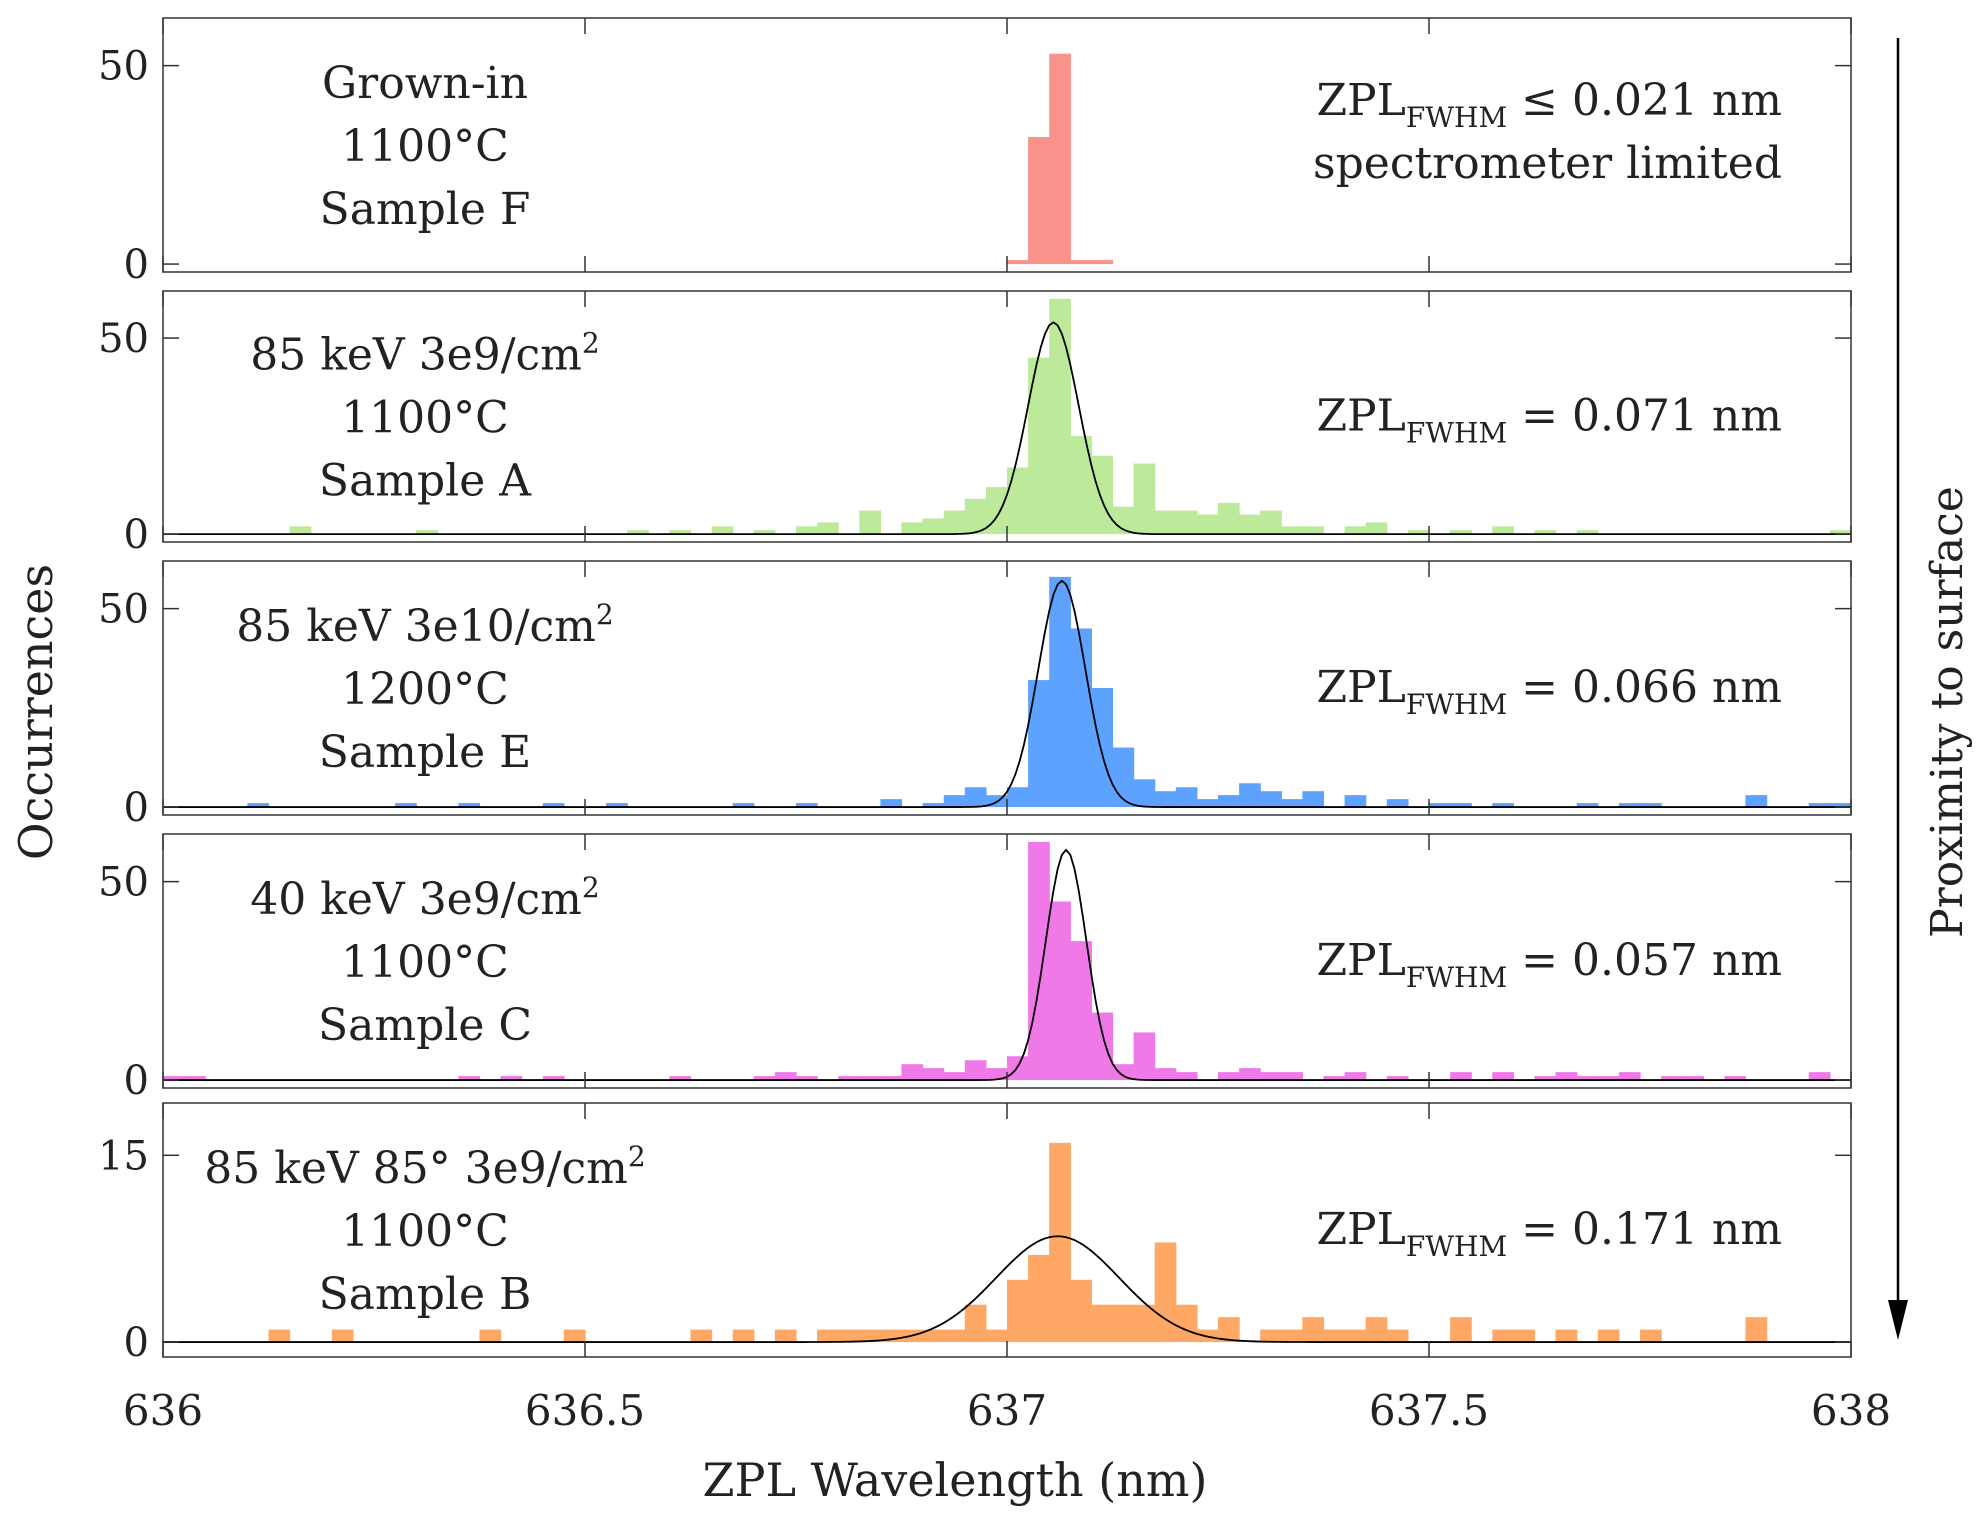  I want to click on superscript: 2, so click(591, 887).